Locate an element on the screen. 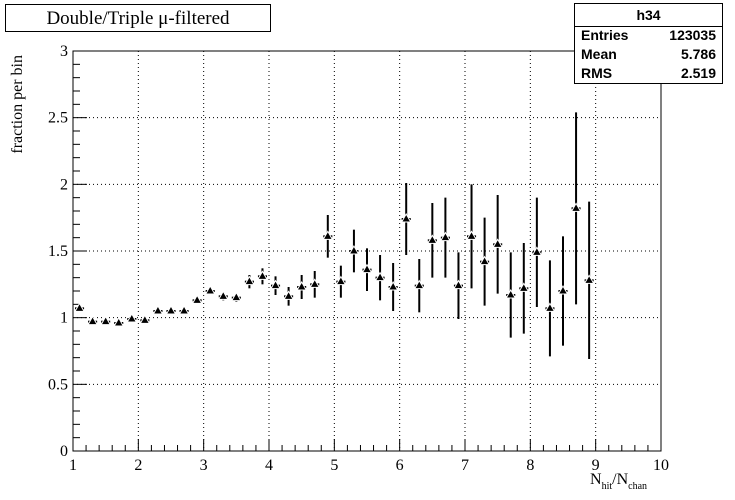 The image size is (735, 500). legend-title-box: Double/Triple μ-filtered is located at coordinates (138, 18).